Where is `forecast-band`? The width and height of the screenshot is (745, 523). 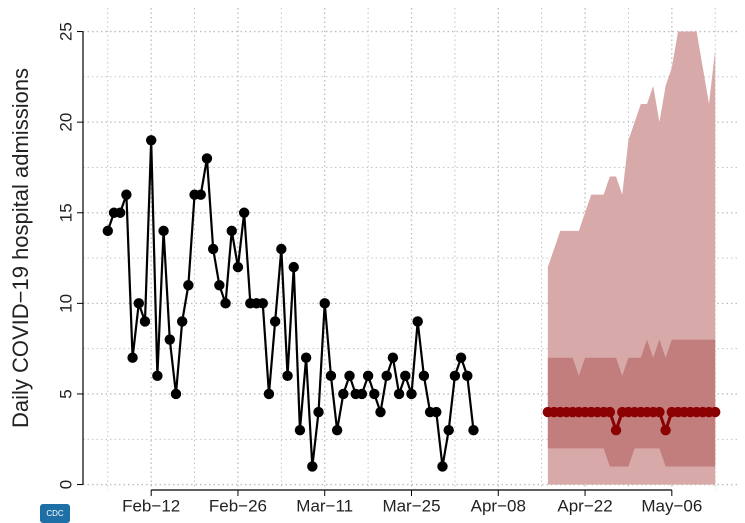
forecast-band is located at coordinates (631, 403).